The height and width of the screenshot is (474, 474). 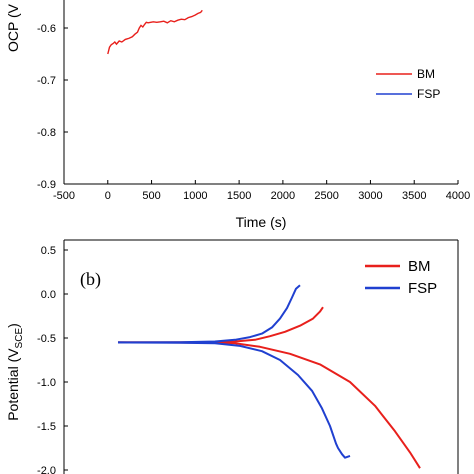 I want to click on panel-a-x-tick-label: 2000, so click(x=283, y=196).